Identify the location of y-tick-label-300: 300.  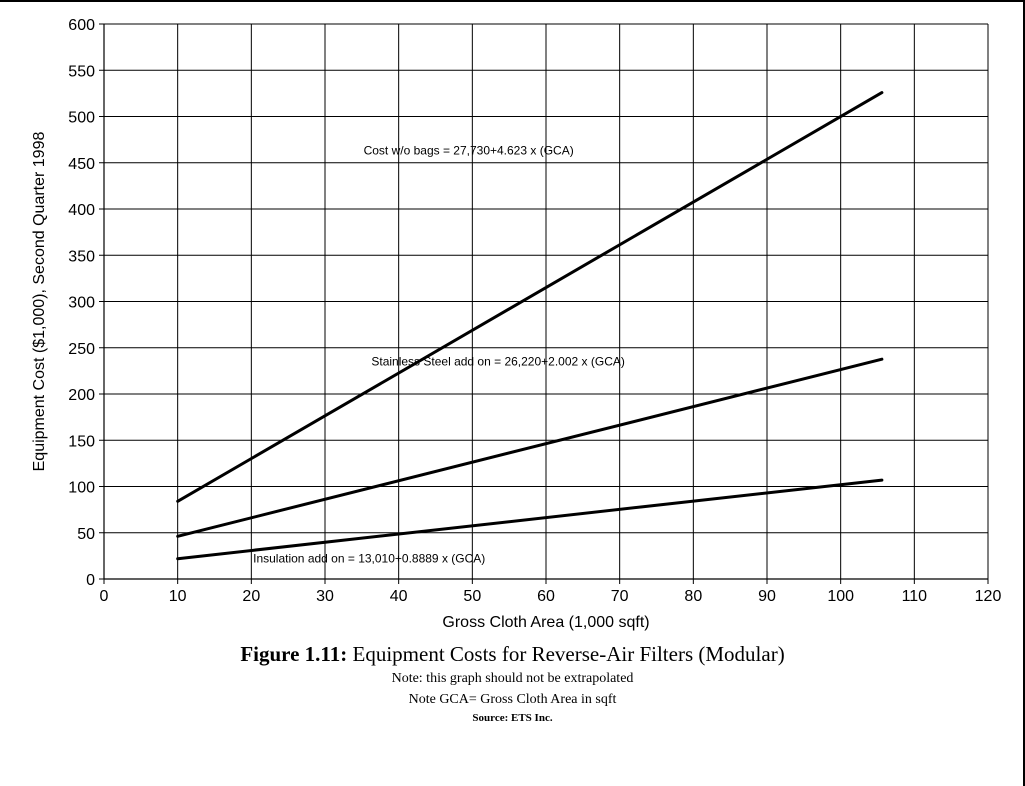
(81, 303).